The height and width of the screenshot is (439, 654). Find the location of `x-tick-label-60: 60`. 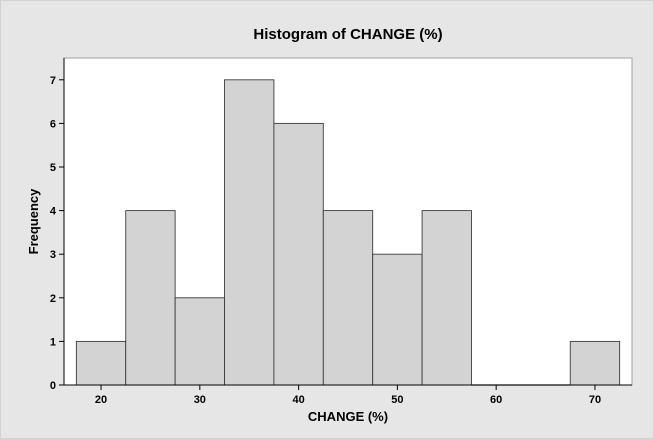

x-tick-label-60: 60 is located at coordinates (496, 400).